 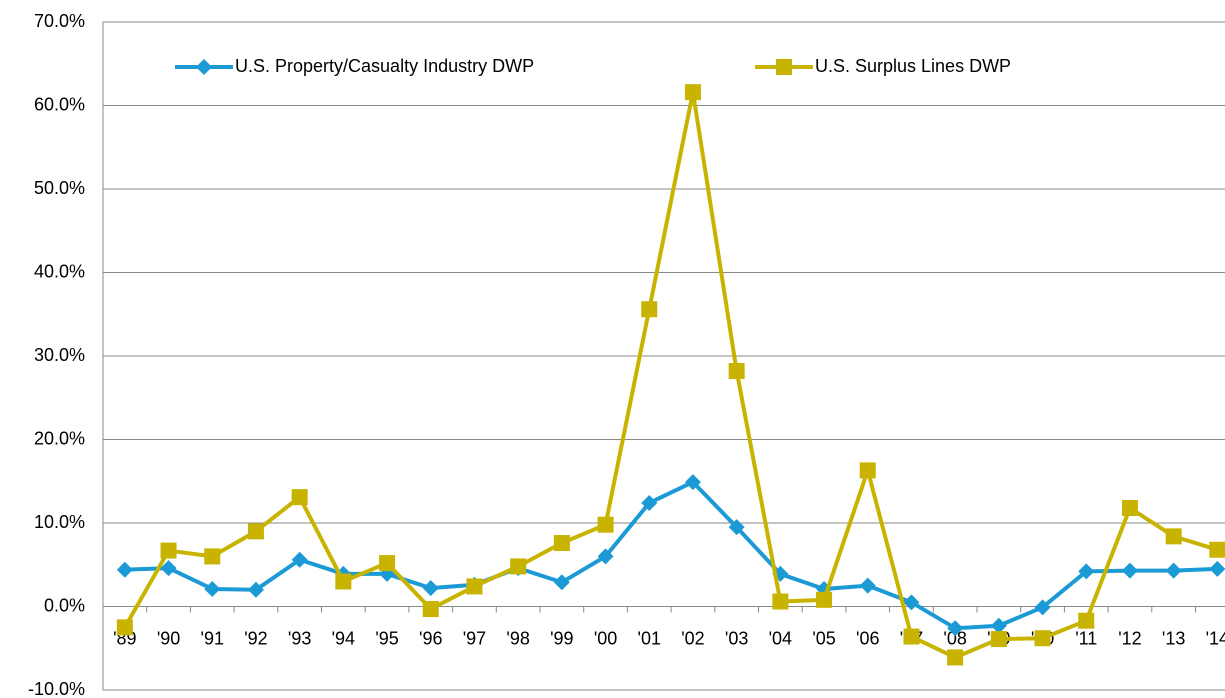 What do you see at coordinates (1173, 638) in the screenshot?
I see `x-tick-label: '13` at bounding box center [1173, 638].